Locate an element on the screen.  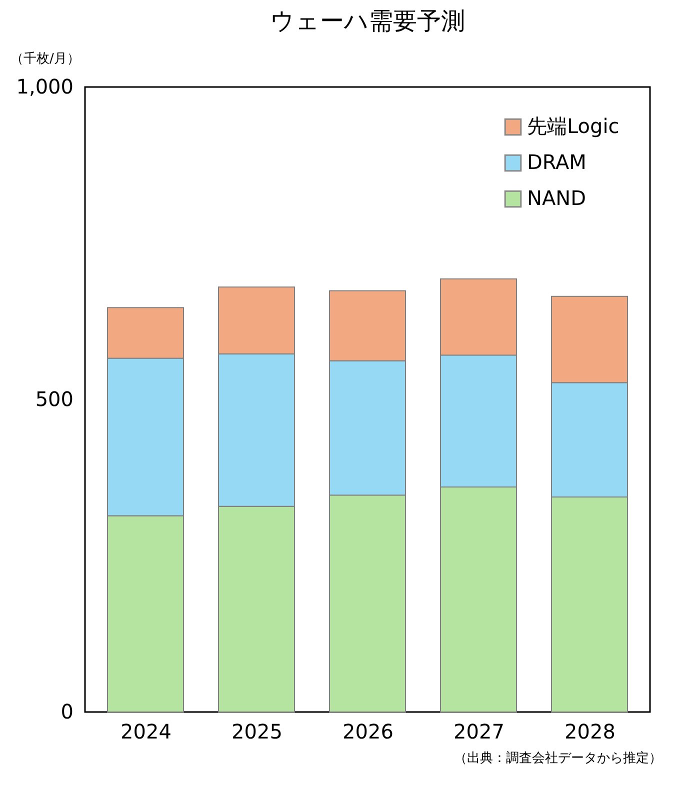
x-tick-label: 2026 is located at coordinates (368, 732).